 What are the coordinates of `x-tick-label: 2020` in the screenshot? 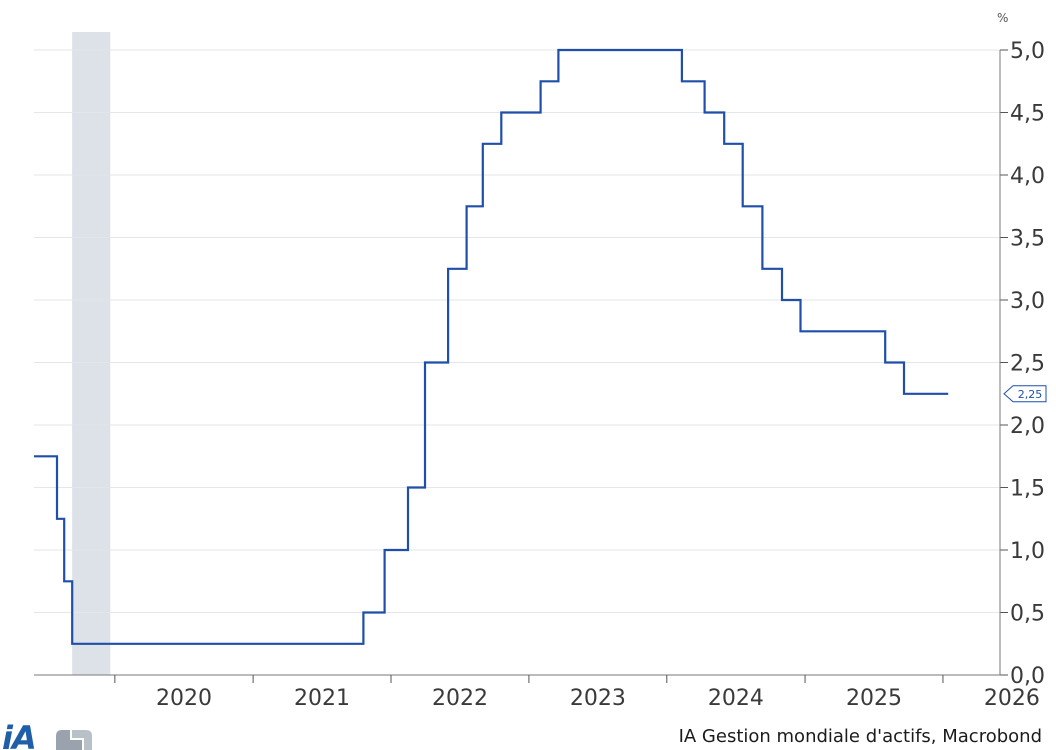 It's located at (184, 698).